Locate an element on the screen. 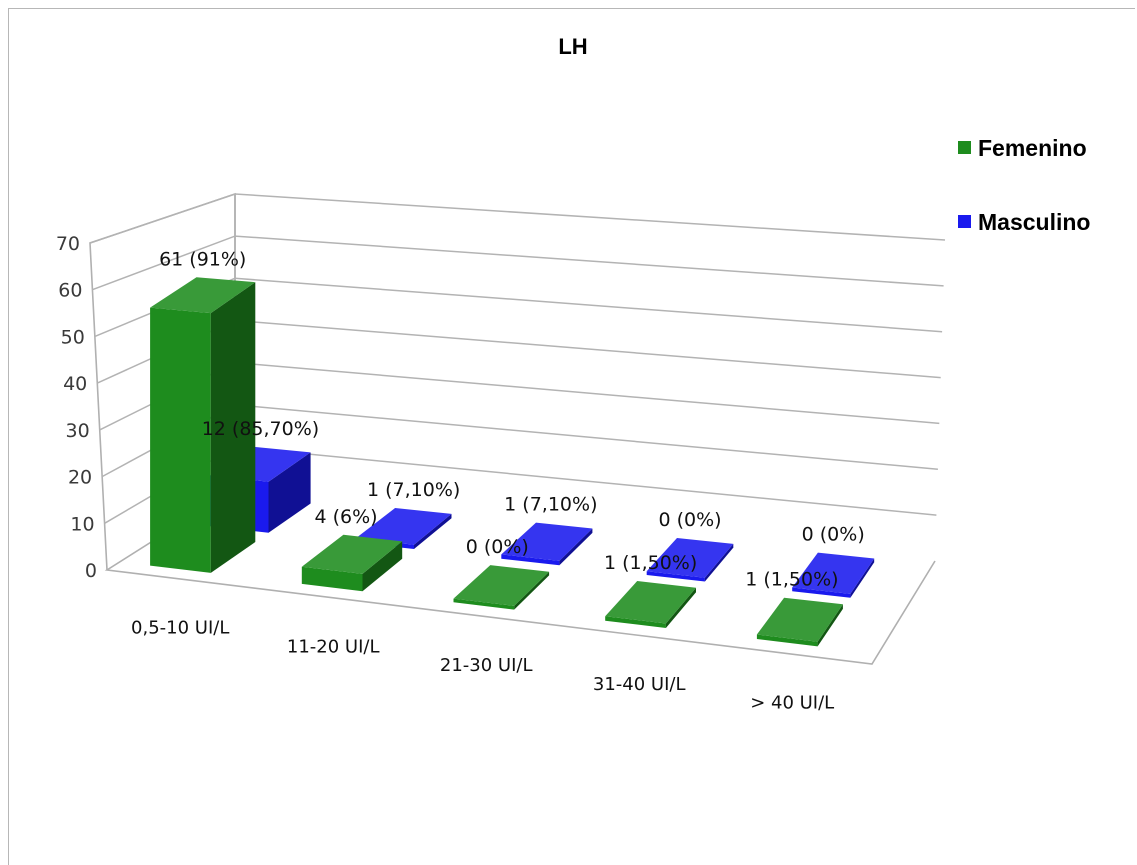  y-tick-label: 60 is located at coordinates (70, 291).